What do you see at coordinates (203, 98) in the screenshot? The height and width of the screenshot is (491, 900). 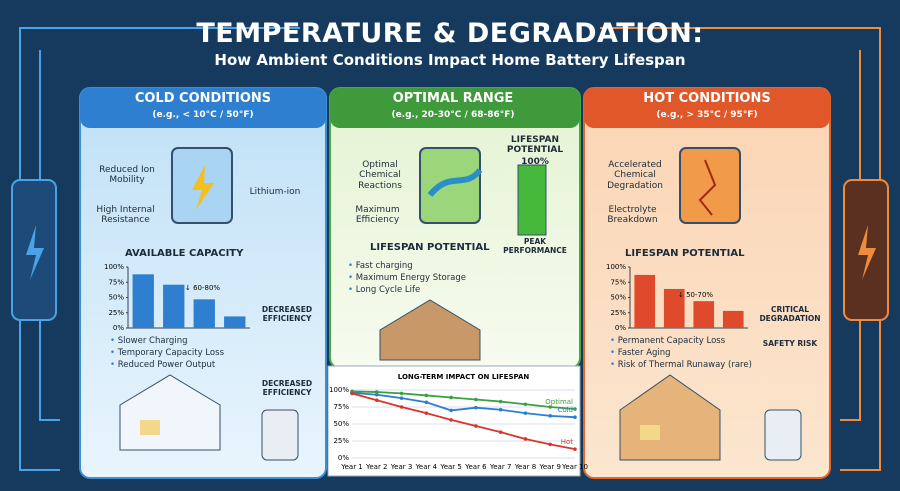 I see `label: COLD CONDITIONS` at bounding box center [203, 98].